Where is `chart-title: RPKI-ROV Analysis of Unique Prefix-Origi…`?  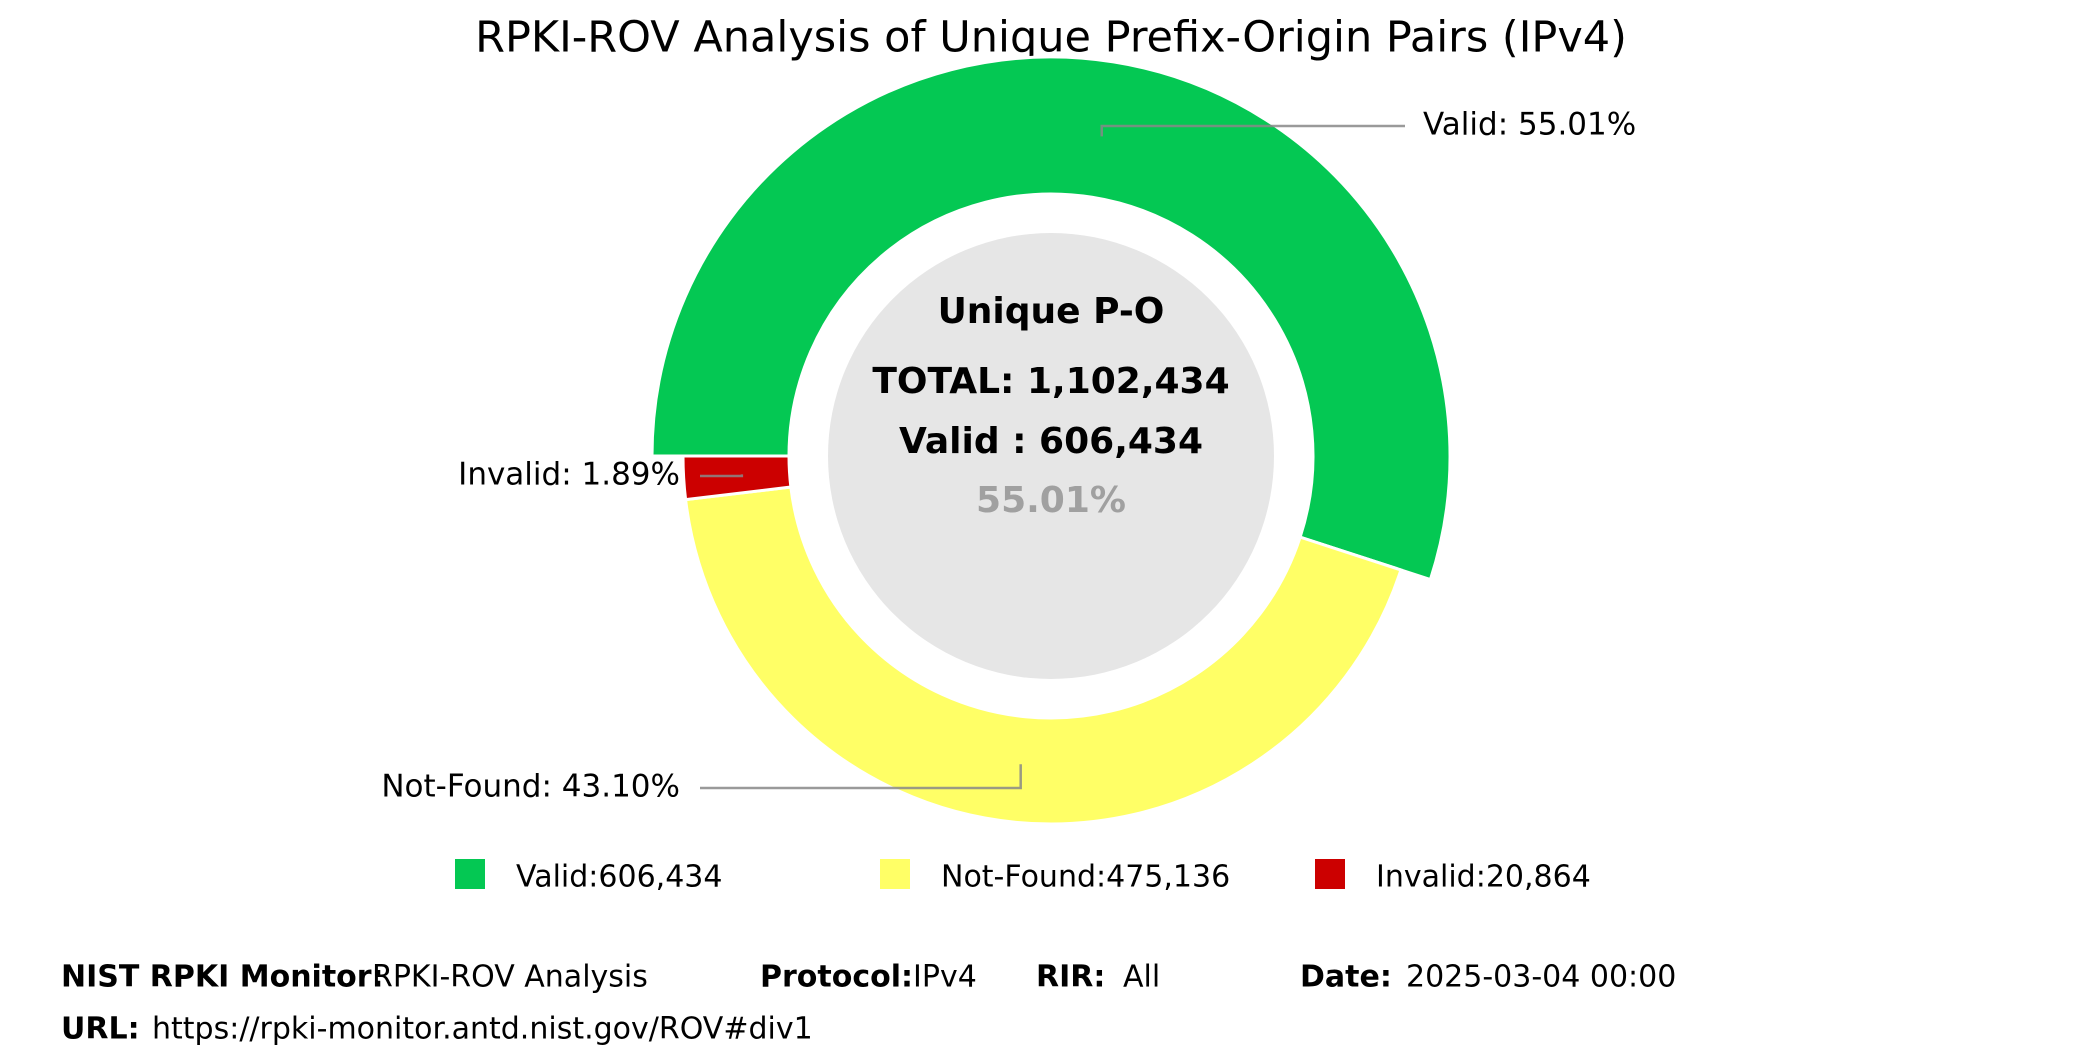 chart-title: RPKI-ROV Analysis of Unique Prefix-Origi… is located at coordinates (1051, 38).